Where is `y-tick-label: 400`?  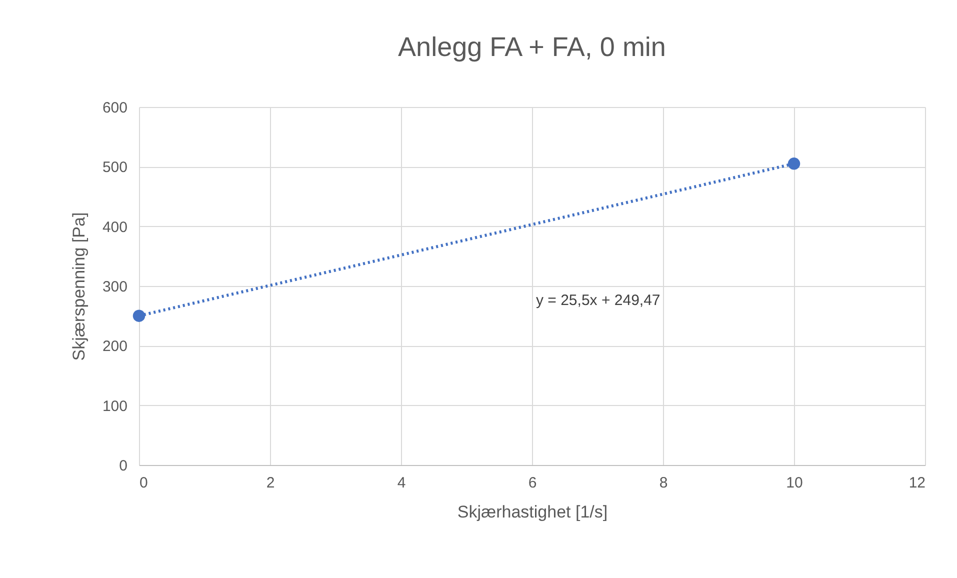 y-tick-label: 400 is located at coordinates (115, 227).